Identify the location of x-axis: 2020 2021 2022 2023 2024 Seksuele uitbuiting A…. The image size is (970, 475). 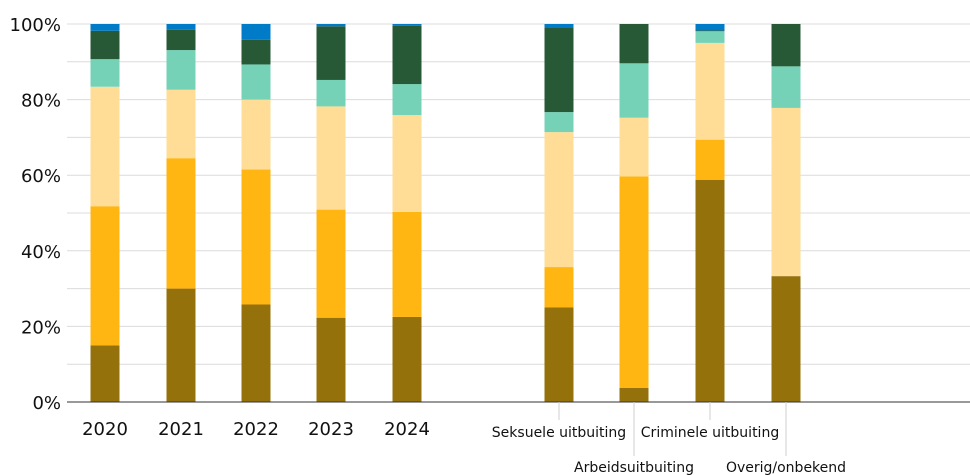
(464, 438).